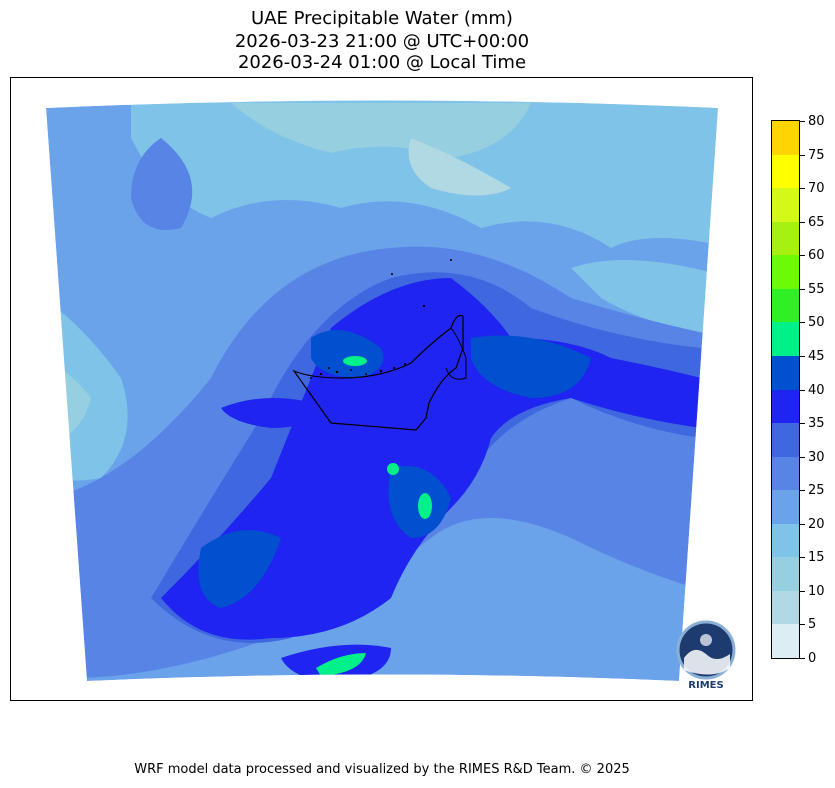 Image resolution: width=835 pixels, height=788 pixels. I want to click on colorbar-tick-label: 5, so click(812, 625).